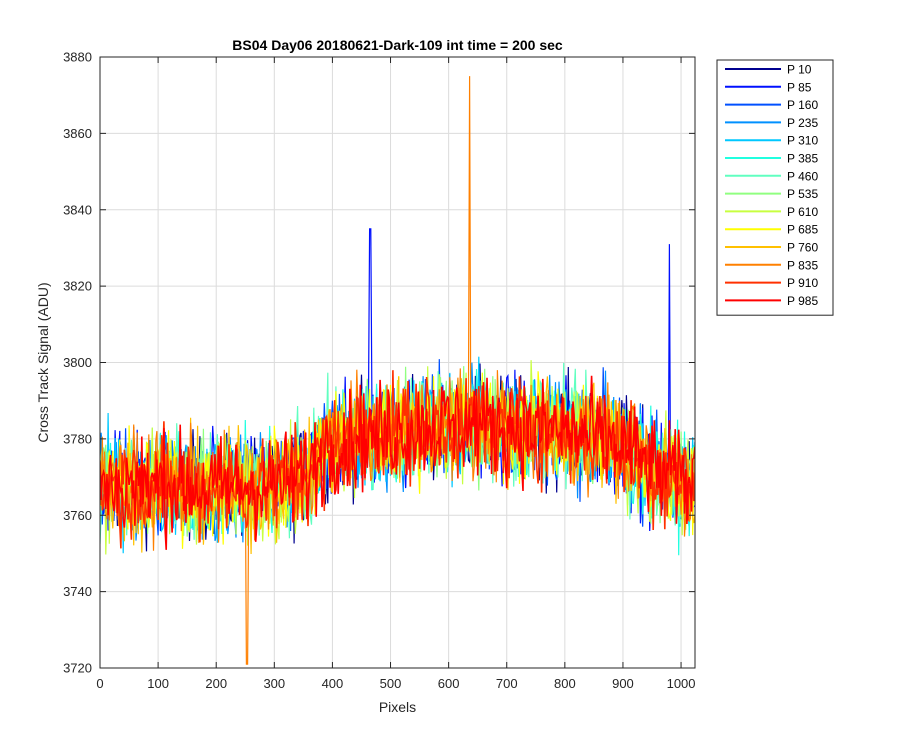 This screenshot has width=900, height=750. I want to click on y-tick-label: 3860, so click(77, 133).